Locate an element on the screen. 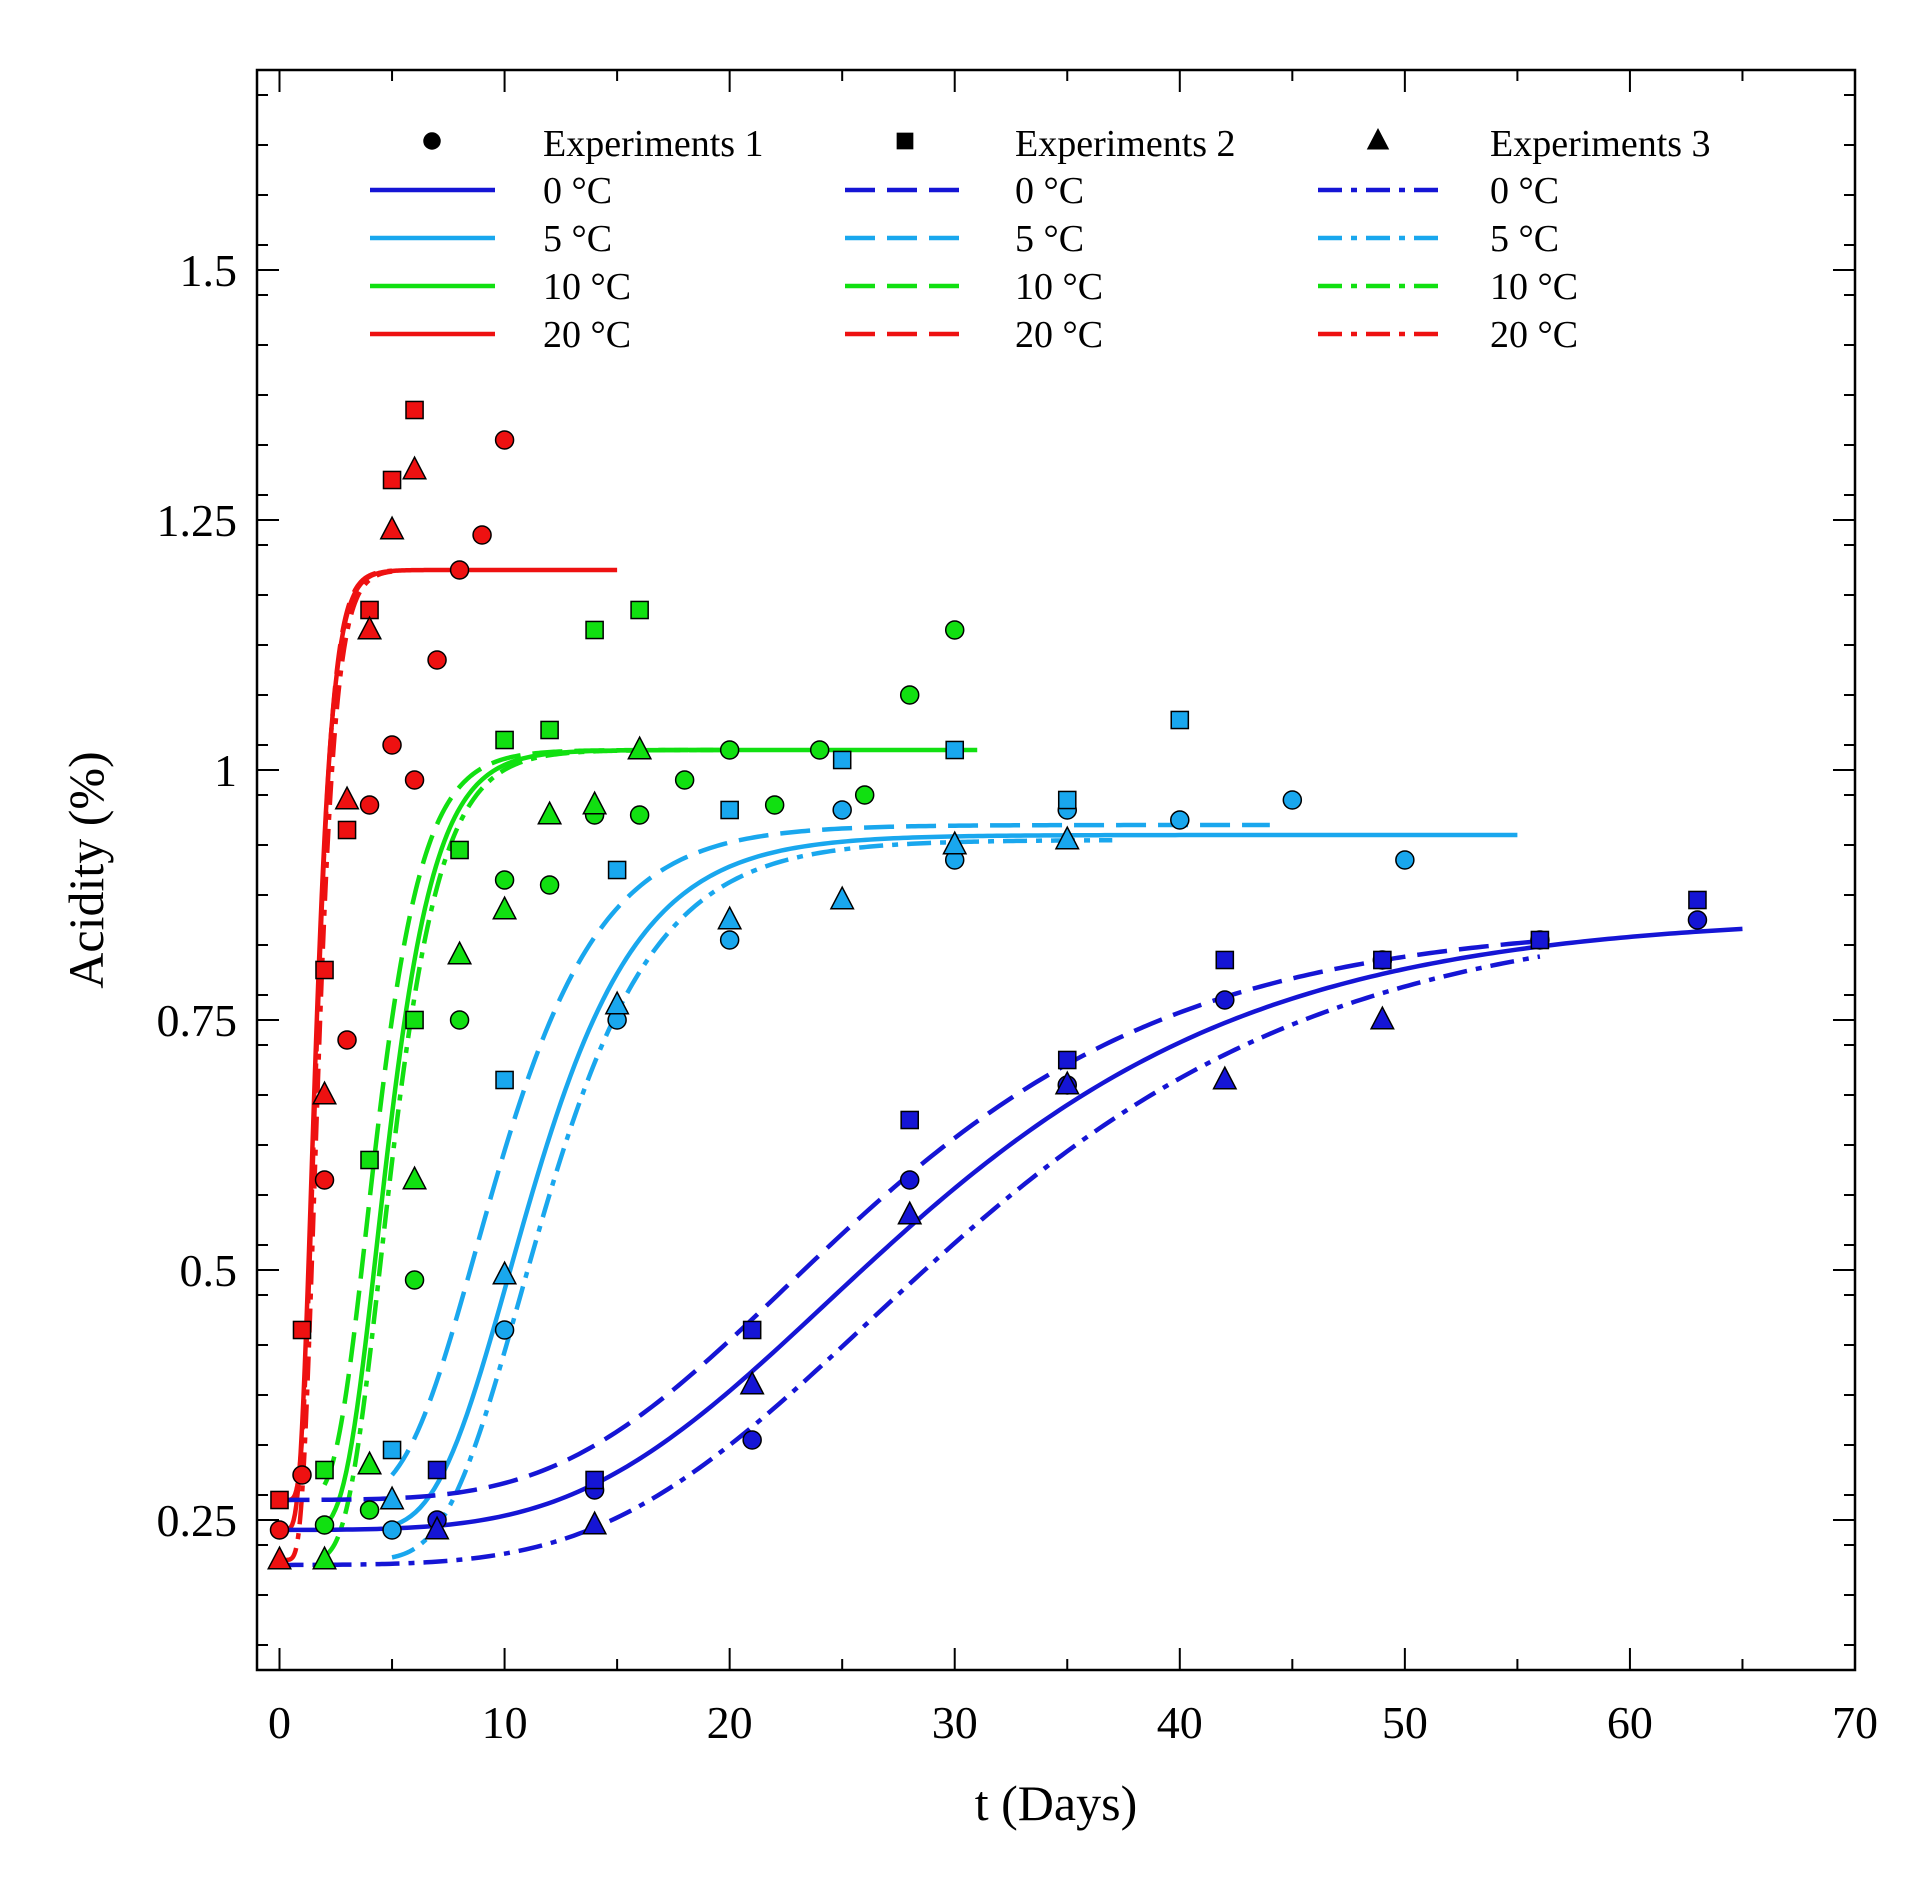 This screenshot has height=1883, width=1926. y-tick-label: 0.5 is located at coordinates (209, 1270).